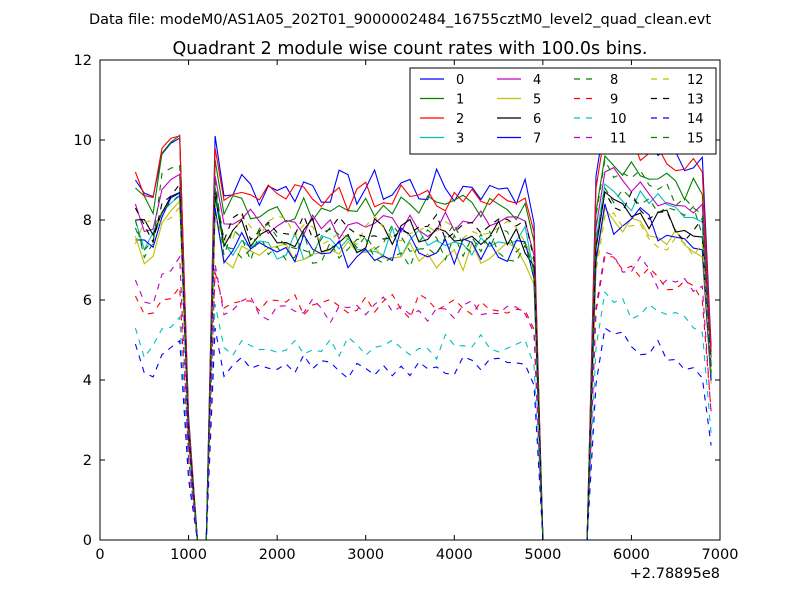 The width and height of the screenshot is (800, 604). I want to click on x-offset-label: +2.78895e8, so click(675, 574).